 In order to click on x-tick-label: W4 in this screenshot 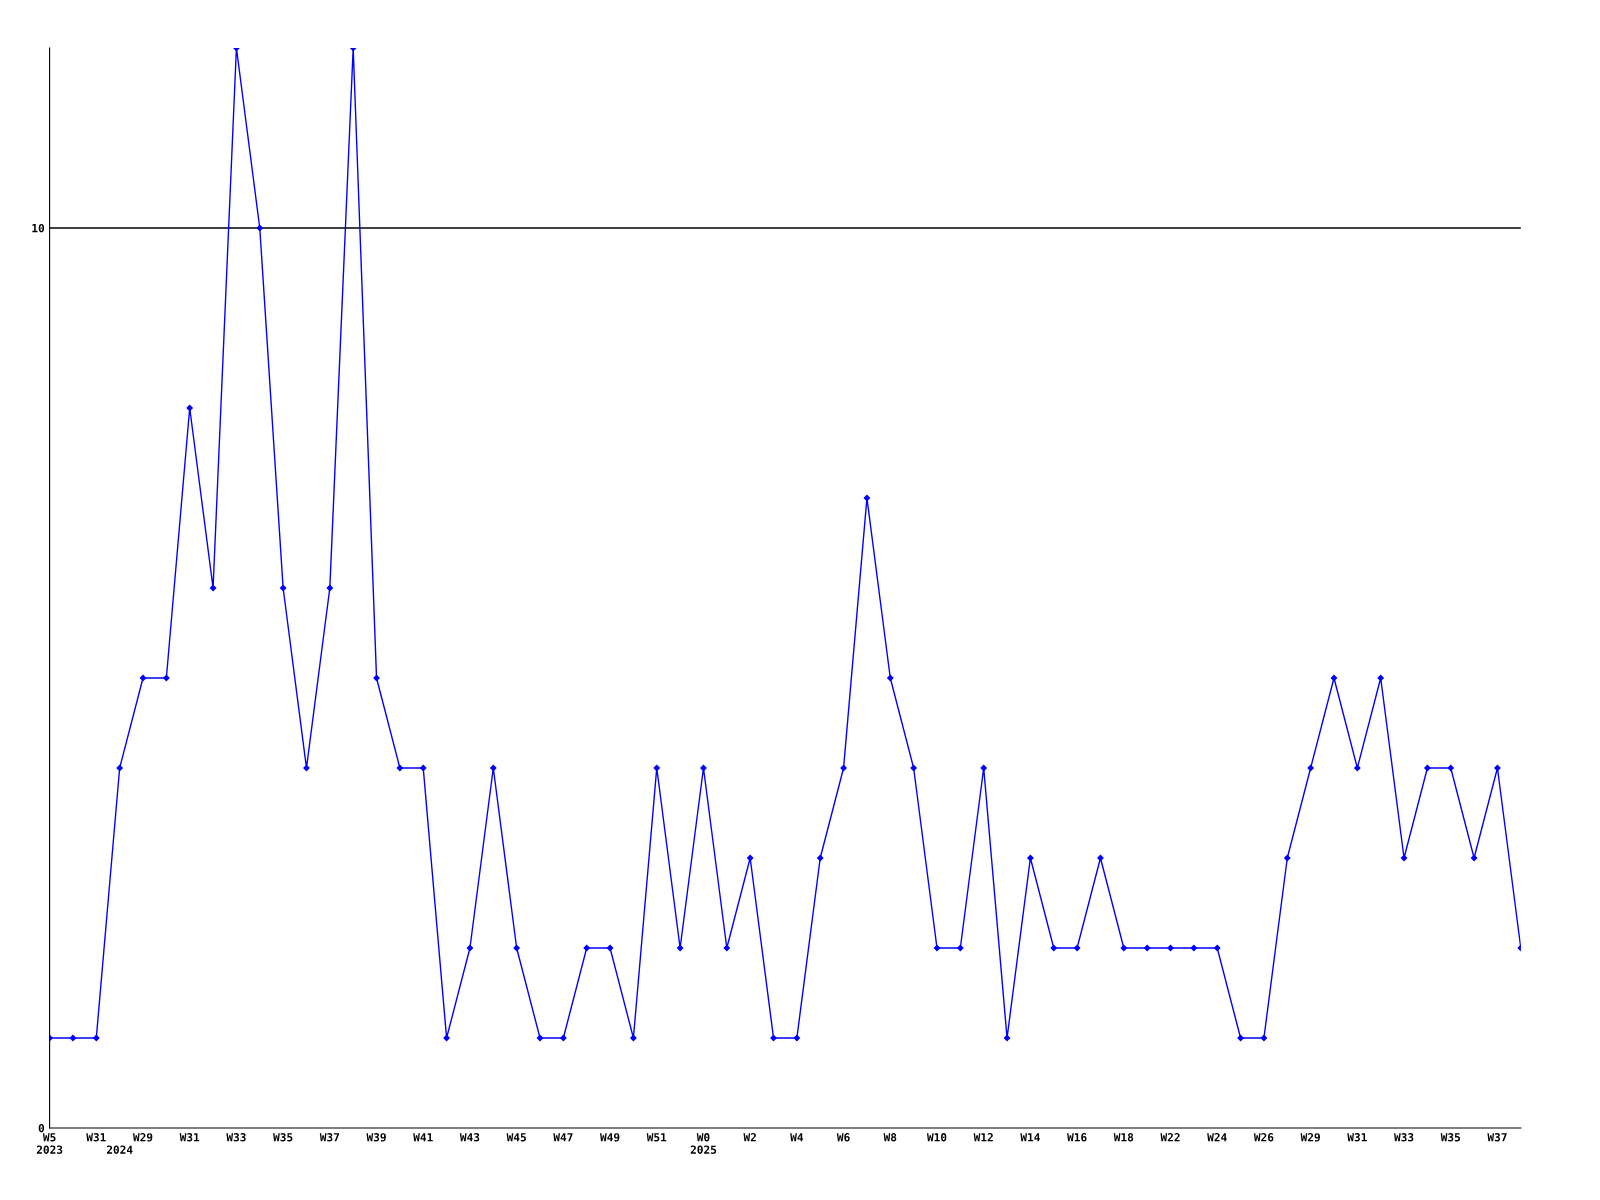, I will do `click(797, 1137)`.